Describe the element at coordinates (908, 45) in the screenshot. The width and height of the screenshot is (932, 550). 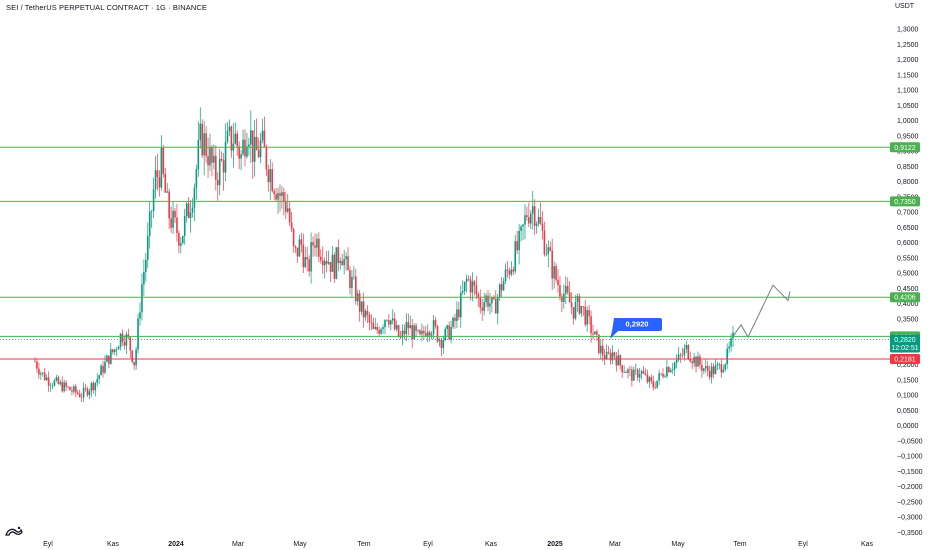
I see `y-tick-label: 1,2500` at that location.